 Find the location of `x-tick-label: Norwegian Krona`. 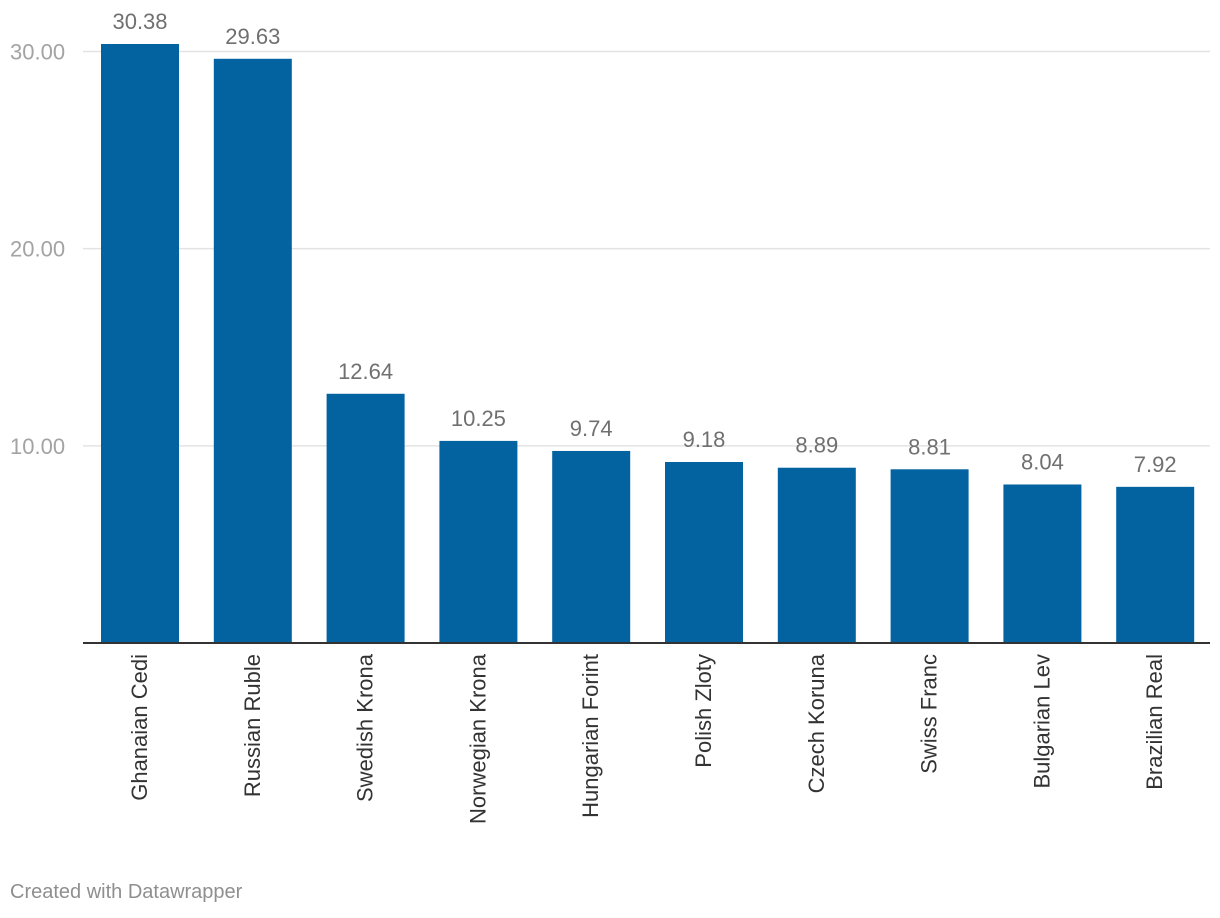

x-tick-label: Norwegian Krona is located at coordinates (477, 738).